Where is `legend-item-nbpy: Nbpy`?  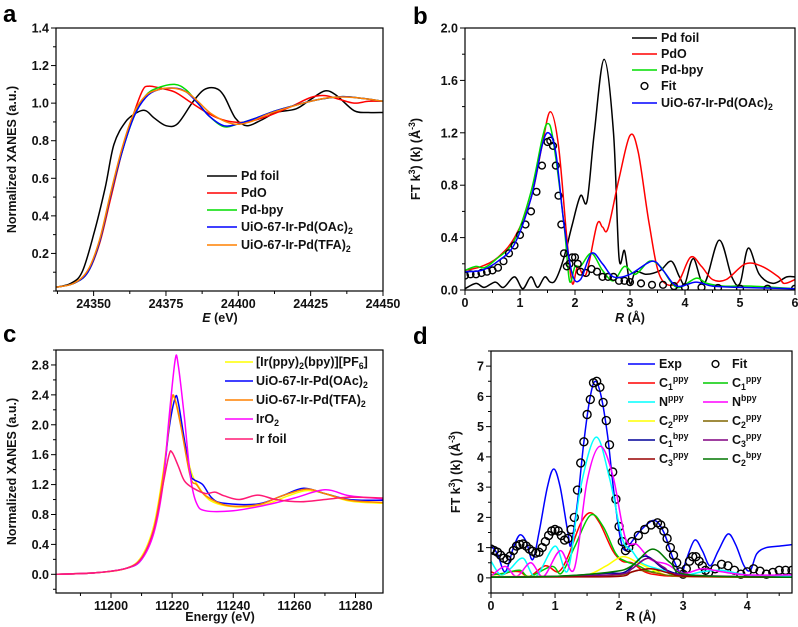 legend-item-nbpy: Nbpy is located at coordinates (730, 401).